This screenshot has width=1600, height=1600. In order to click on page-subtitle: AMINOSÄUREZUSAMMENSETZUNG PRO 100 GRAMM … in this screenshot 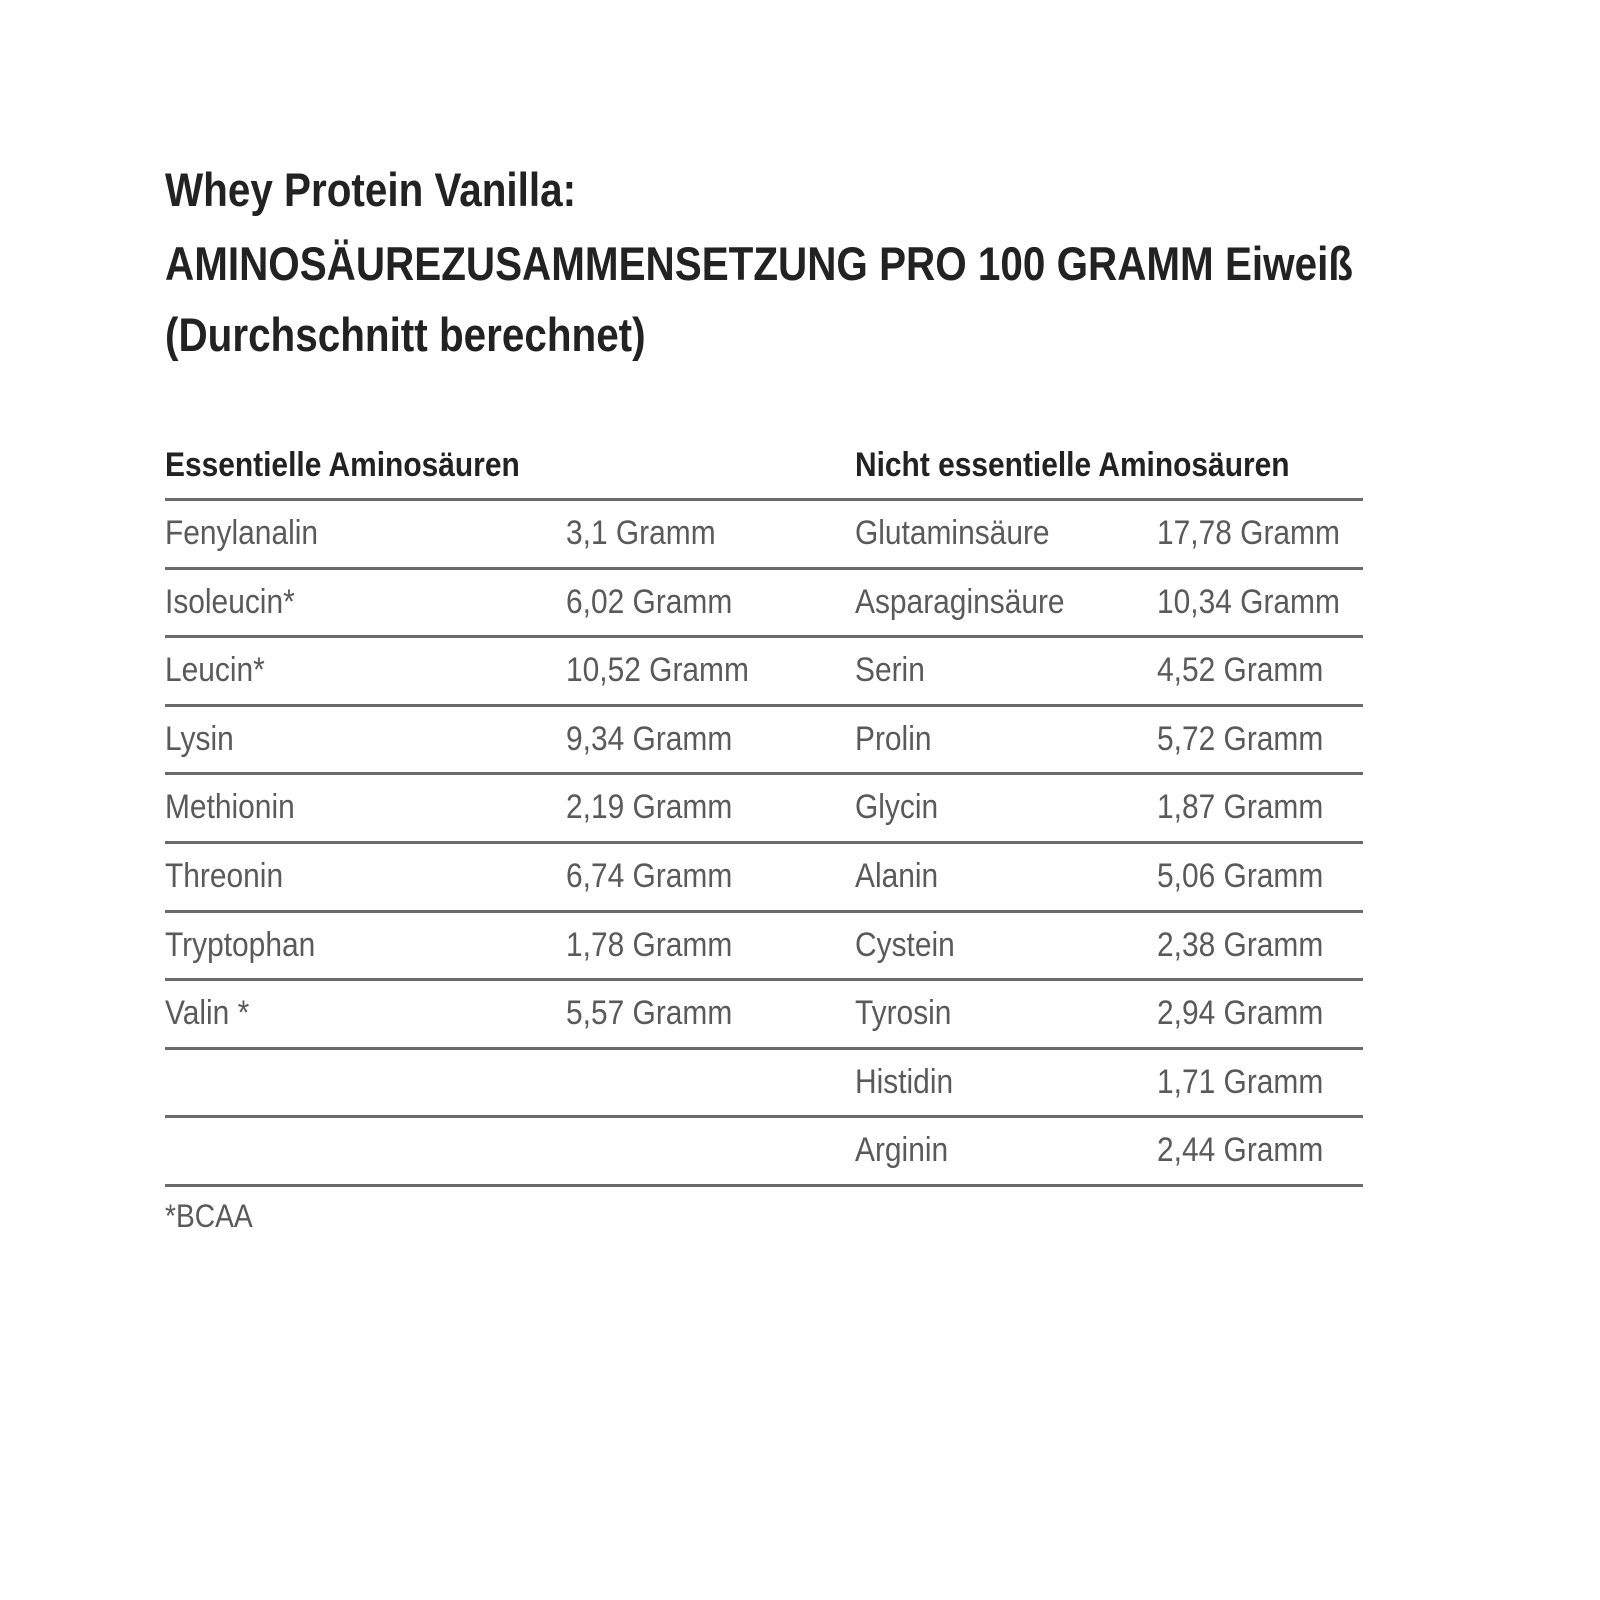, I will do `click(759, 263)`.